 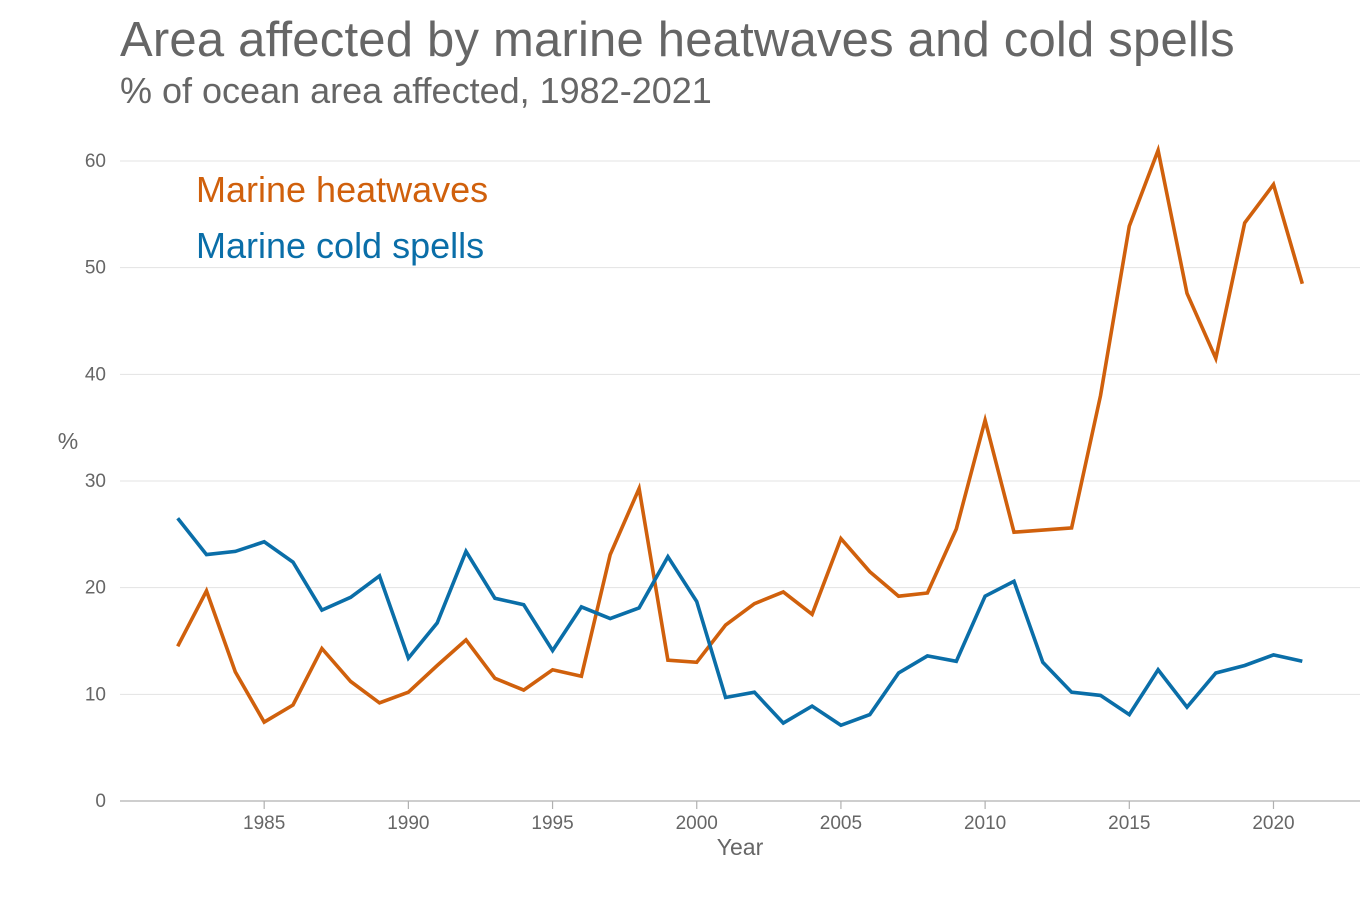 I want to click on y-tick-label: 60, so click(x=95, y=161).